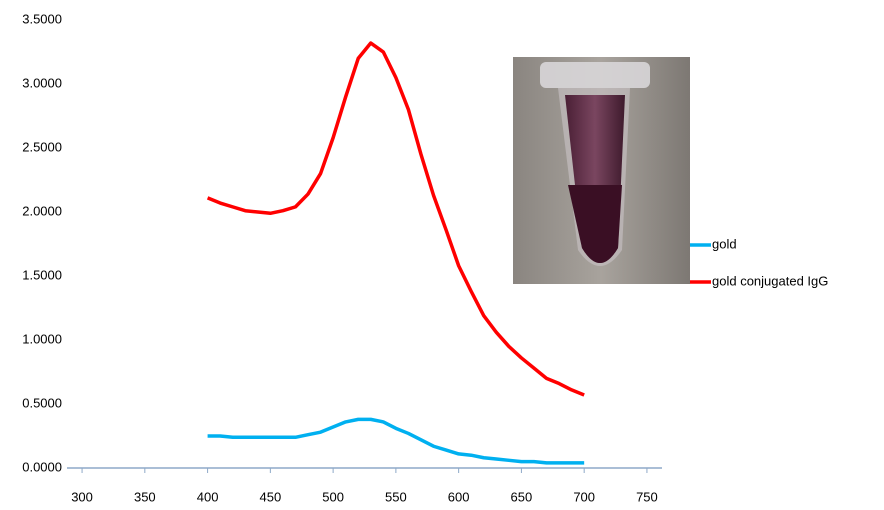  What do you see at coordinates (42, 210) in the screenshot?
I see `y-tick-label: 2.0000` at bounding box center [42, 210].